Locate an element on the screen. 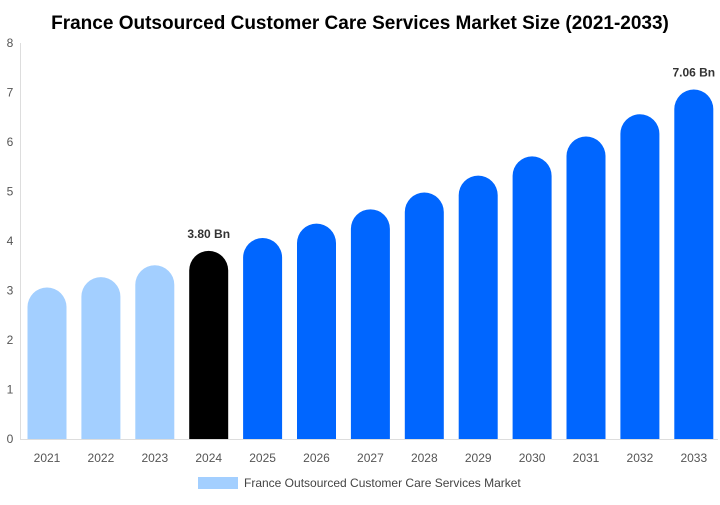 This screenshot has height=505, width=720. x-tick-label: 2032 is located at coordinates (640, 458).